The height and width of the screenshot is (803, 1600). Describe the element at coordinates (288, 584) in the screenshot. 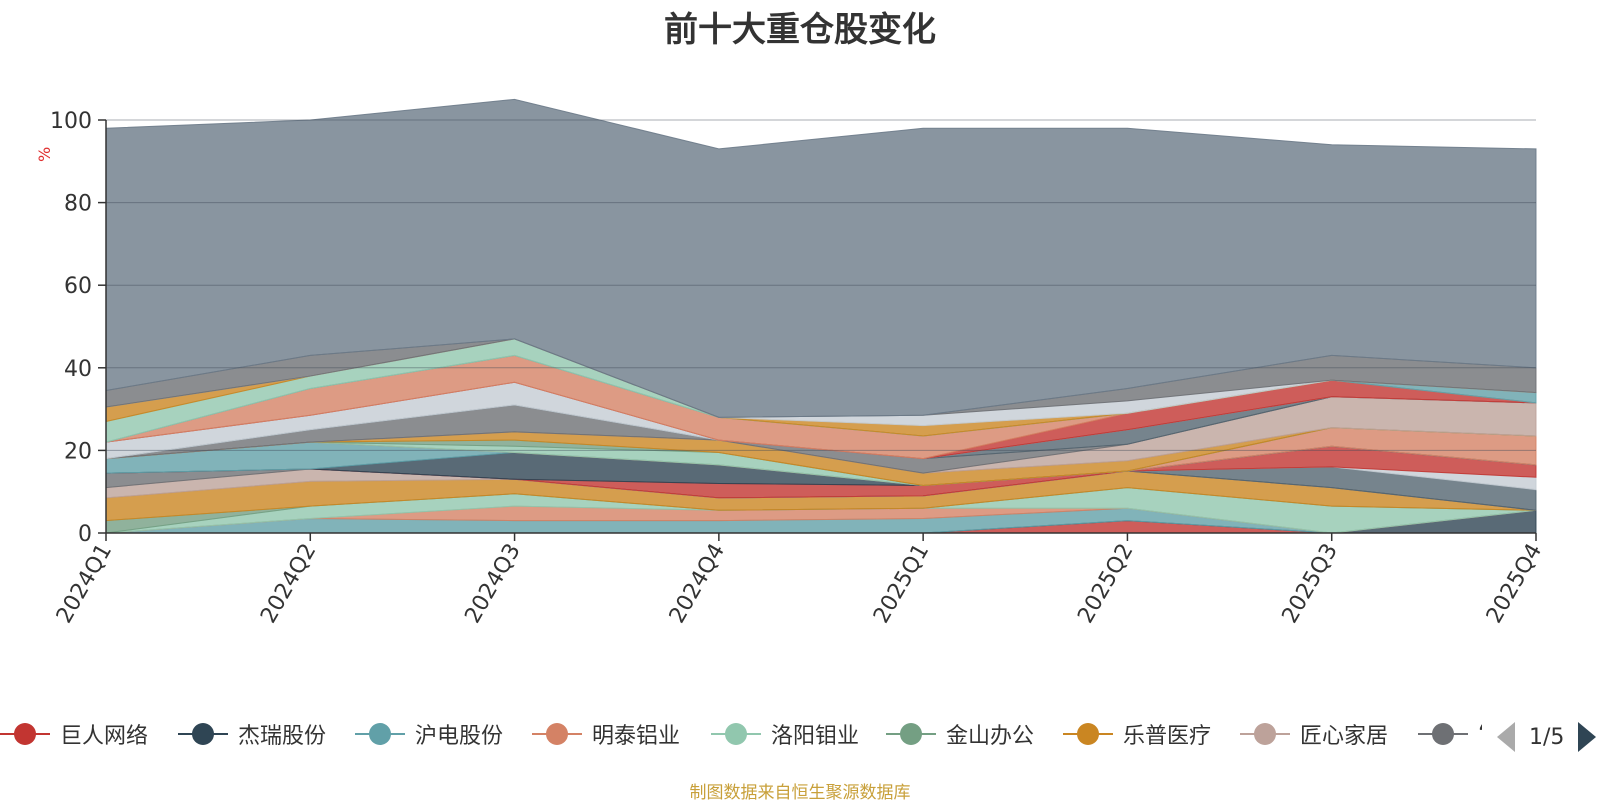

I see `x-tick-label: 2024Q2` at that location.